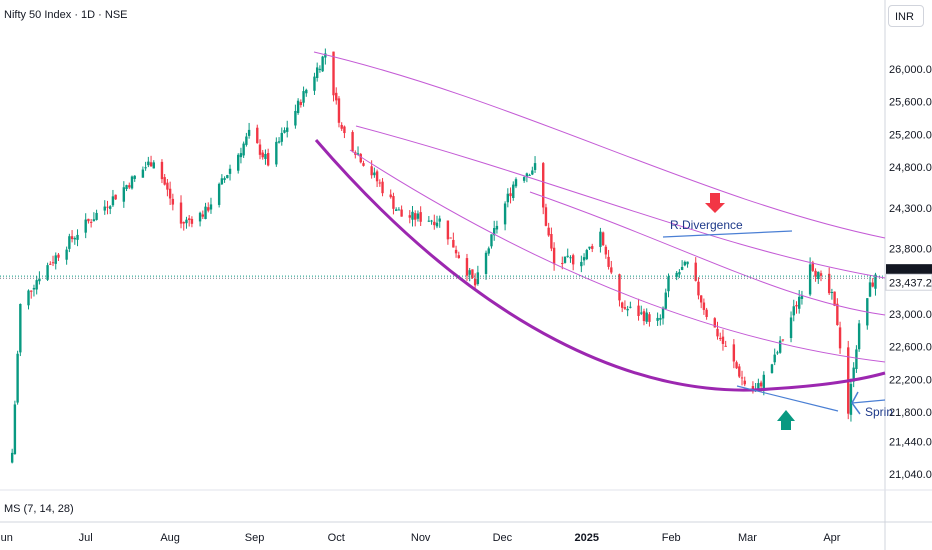 The image size is (932, 550). I want to click on x-tick-label: Jun, so click(6, 538).